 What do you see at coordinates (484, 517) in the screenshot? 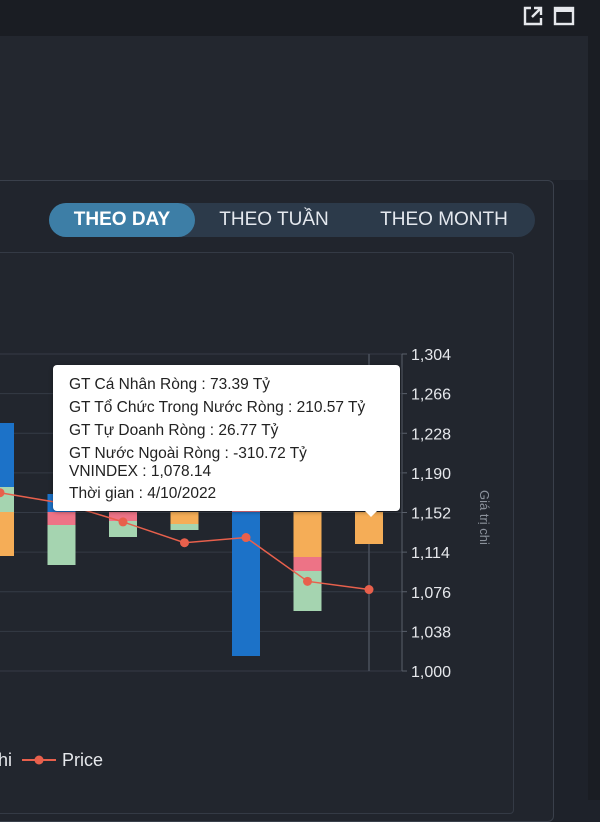
I see `y-axis-title: Giá trị chi` at bounding box center [484, 517].